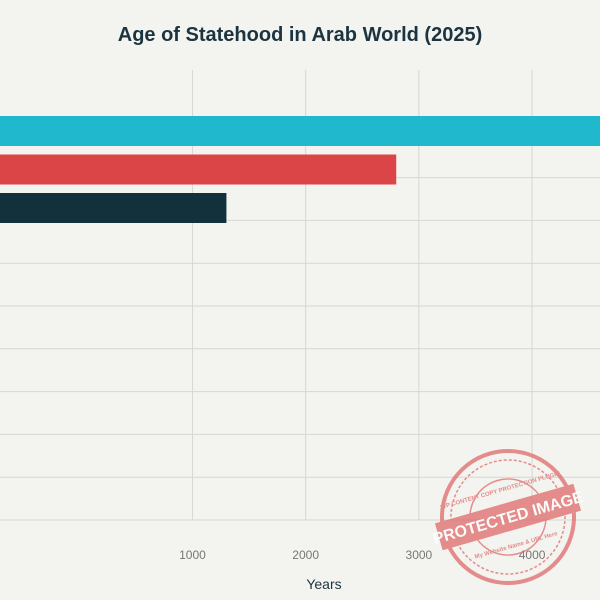 This screenshot has height=600, width=600. I want to click on x-tick-label: 2000, so click(305, 555).